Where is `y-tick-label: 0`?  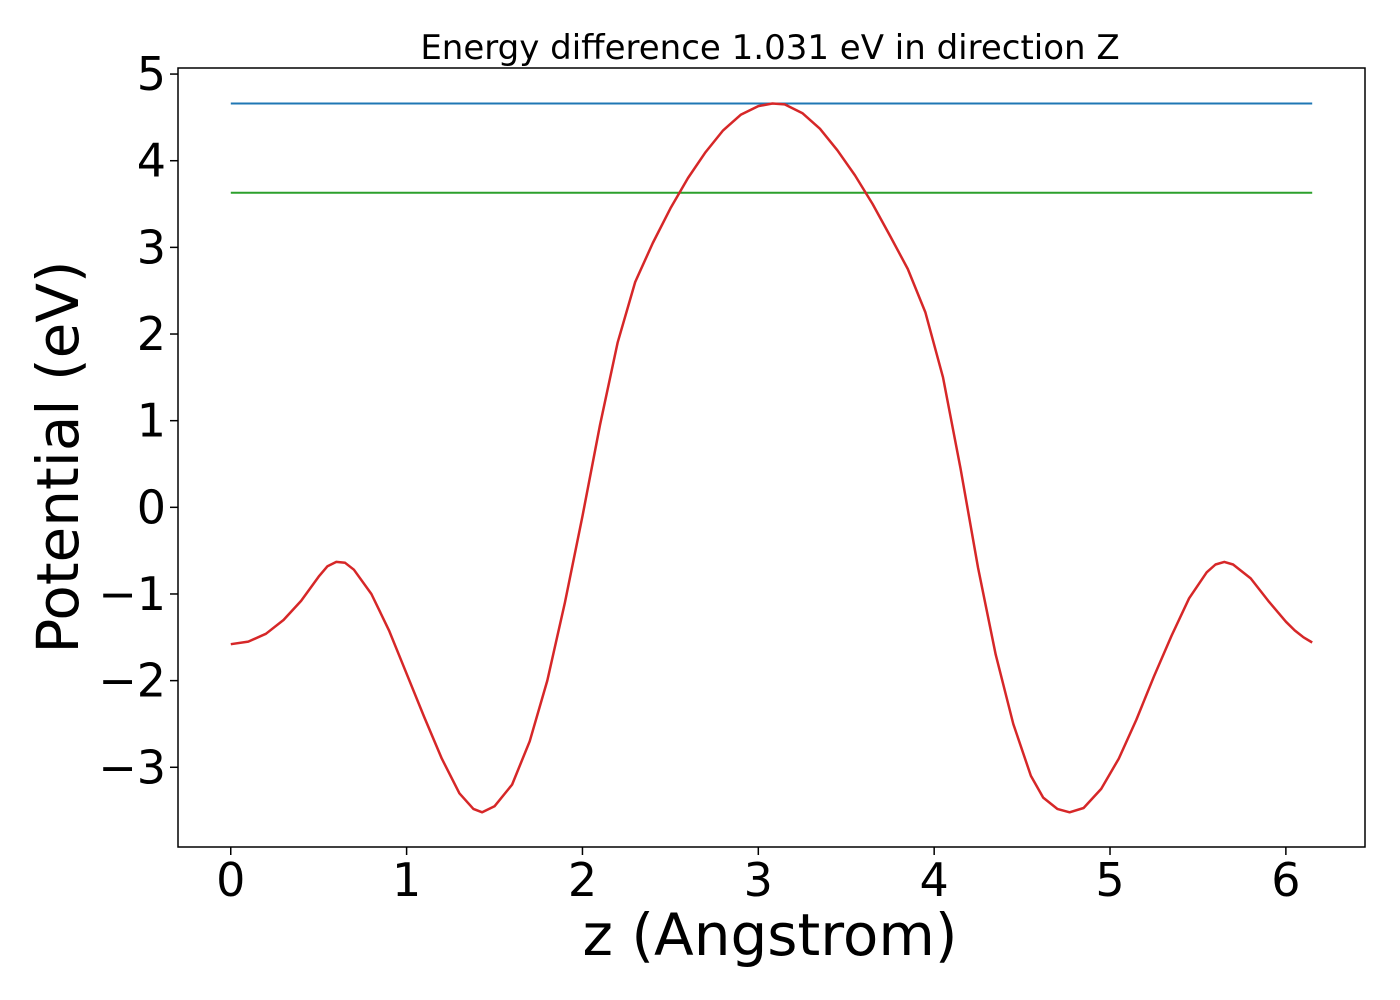 y-tick-label: 0 is located at coordinates (151, 507).